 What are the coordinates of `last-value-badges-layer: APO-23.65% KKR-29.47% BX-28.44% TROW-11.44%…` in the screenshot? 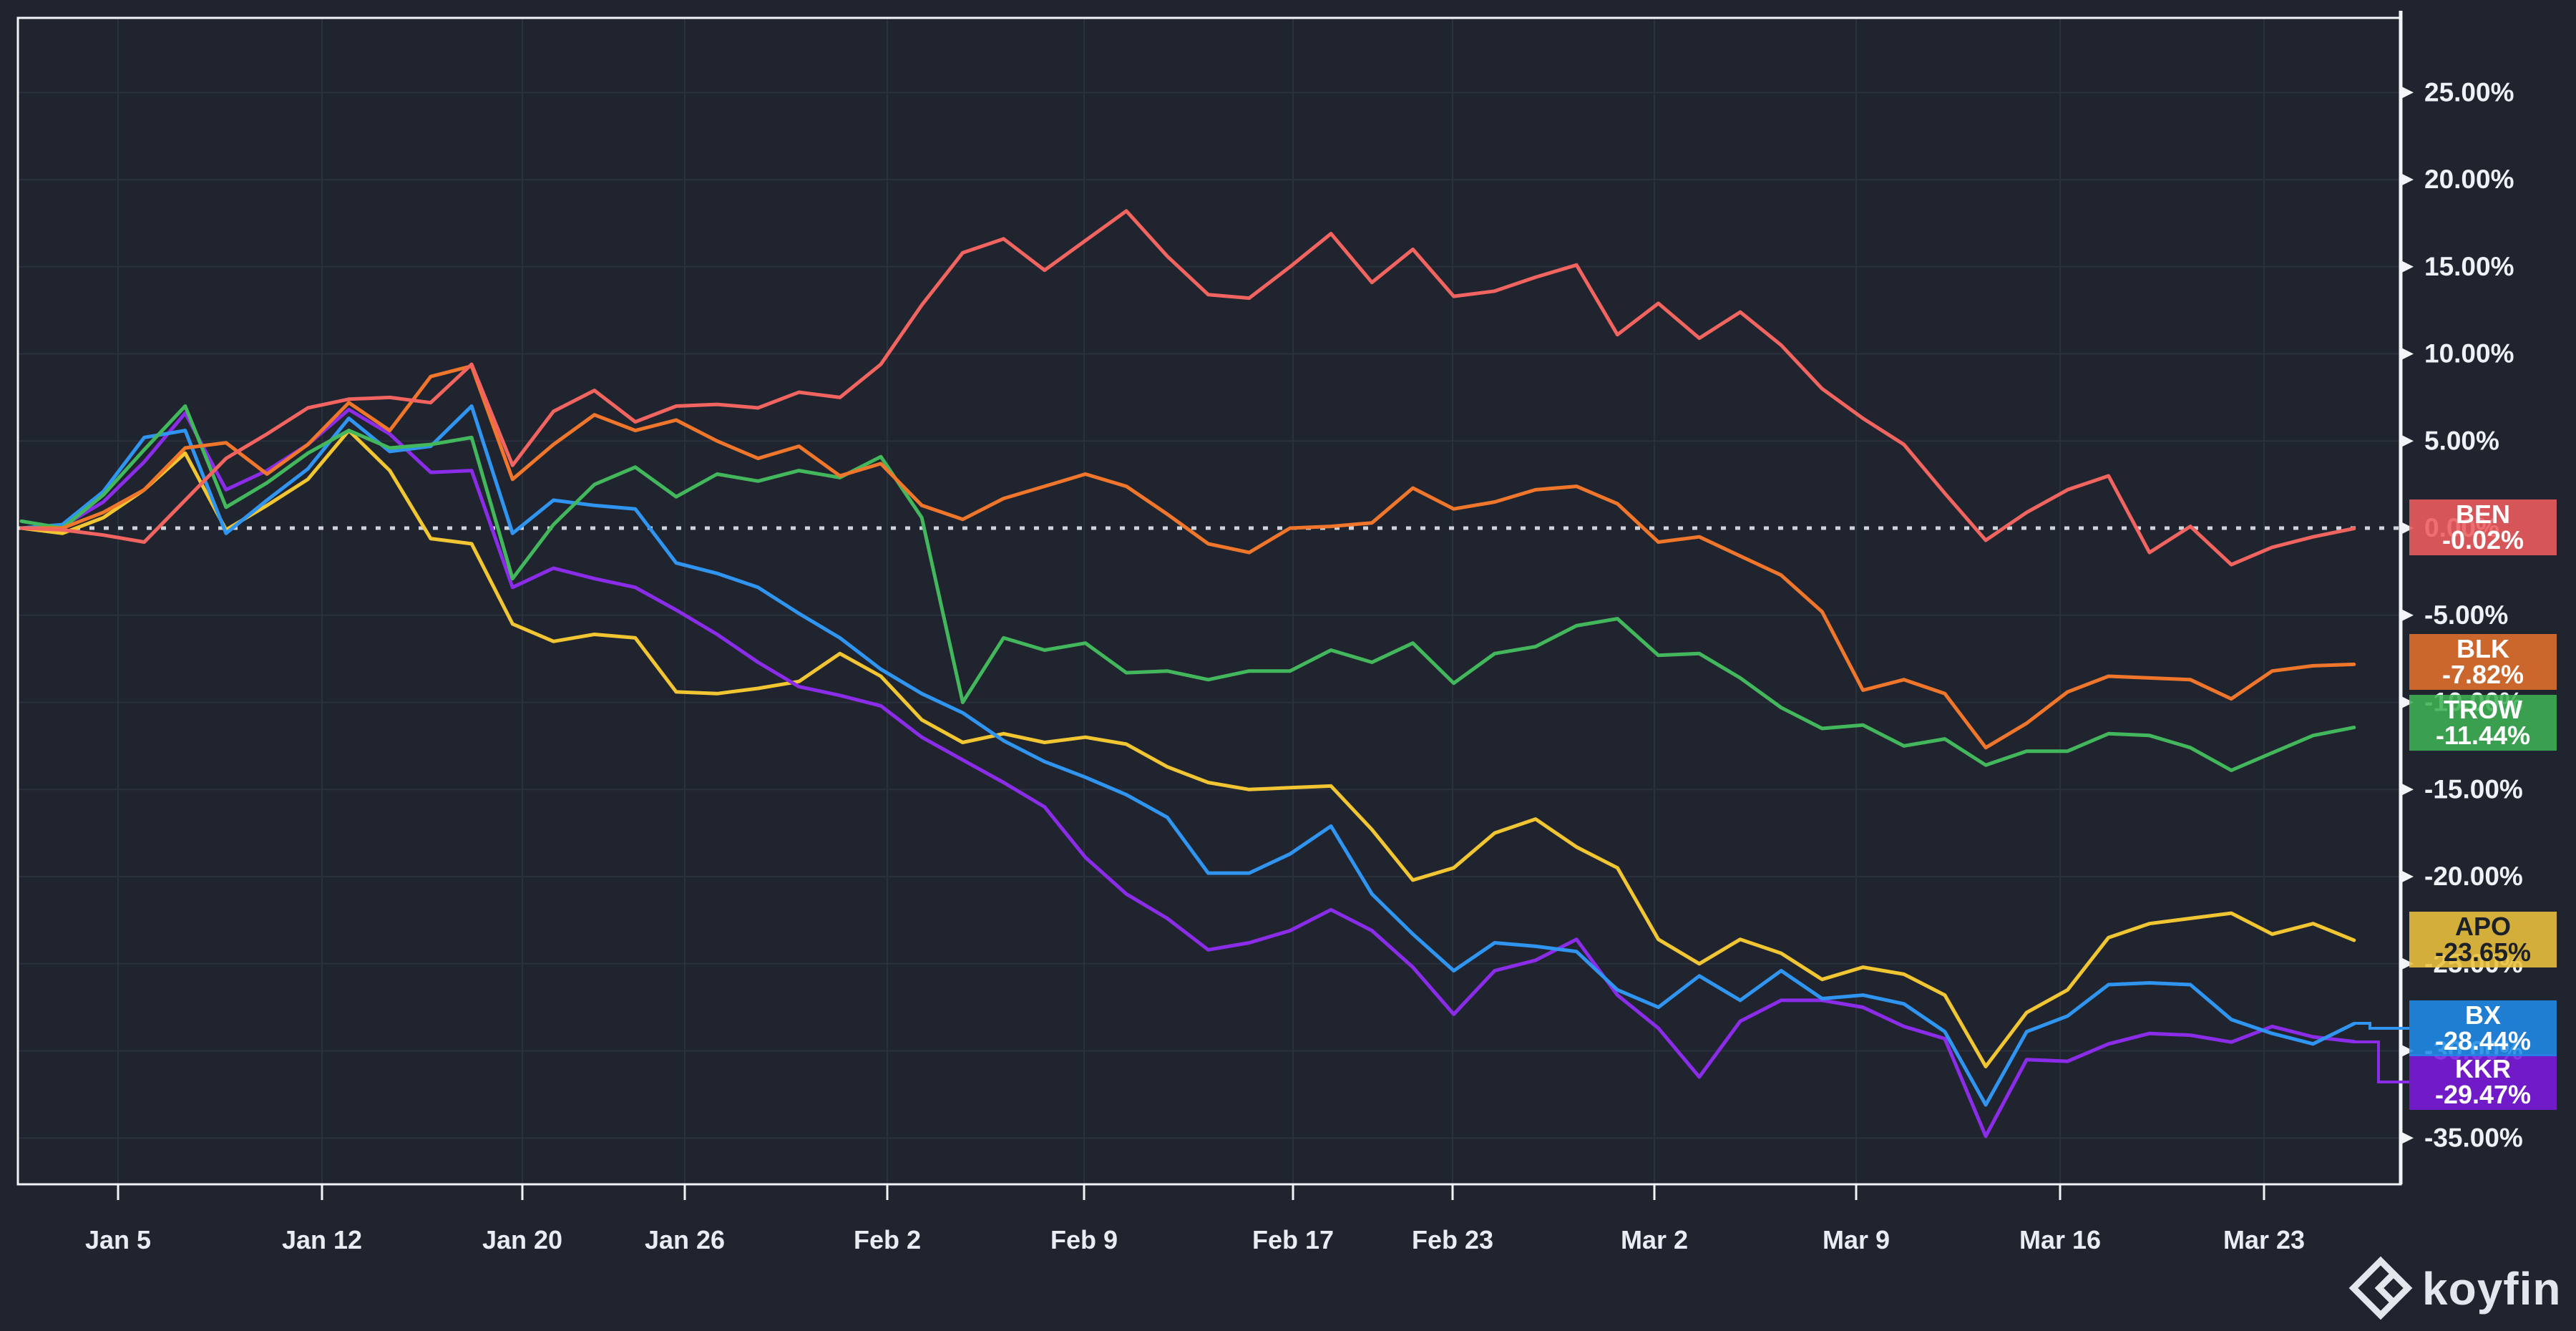 It's located at (2455, 804).